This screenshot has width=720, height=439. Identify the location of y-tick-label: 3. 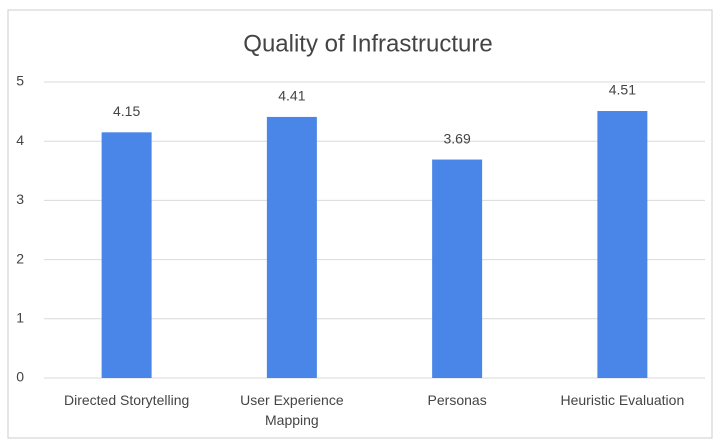
(20, 199).